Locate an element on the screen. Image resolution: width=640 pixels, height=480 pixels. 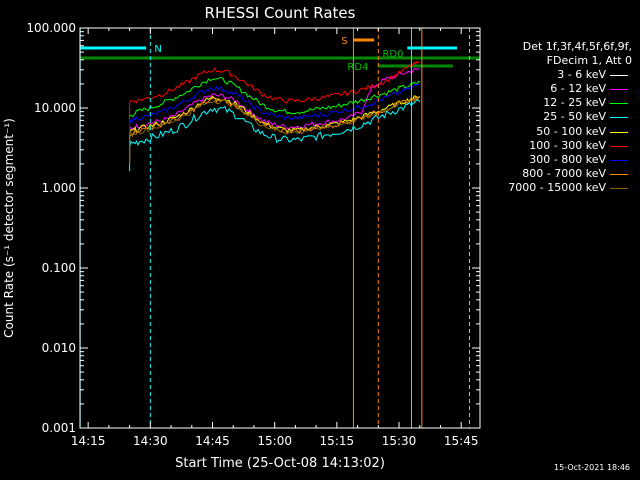
legend-item: 100 - 300 keV is located at coordinates (563, 146).